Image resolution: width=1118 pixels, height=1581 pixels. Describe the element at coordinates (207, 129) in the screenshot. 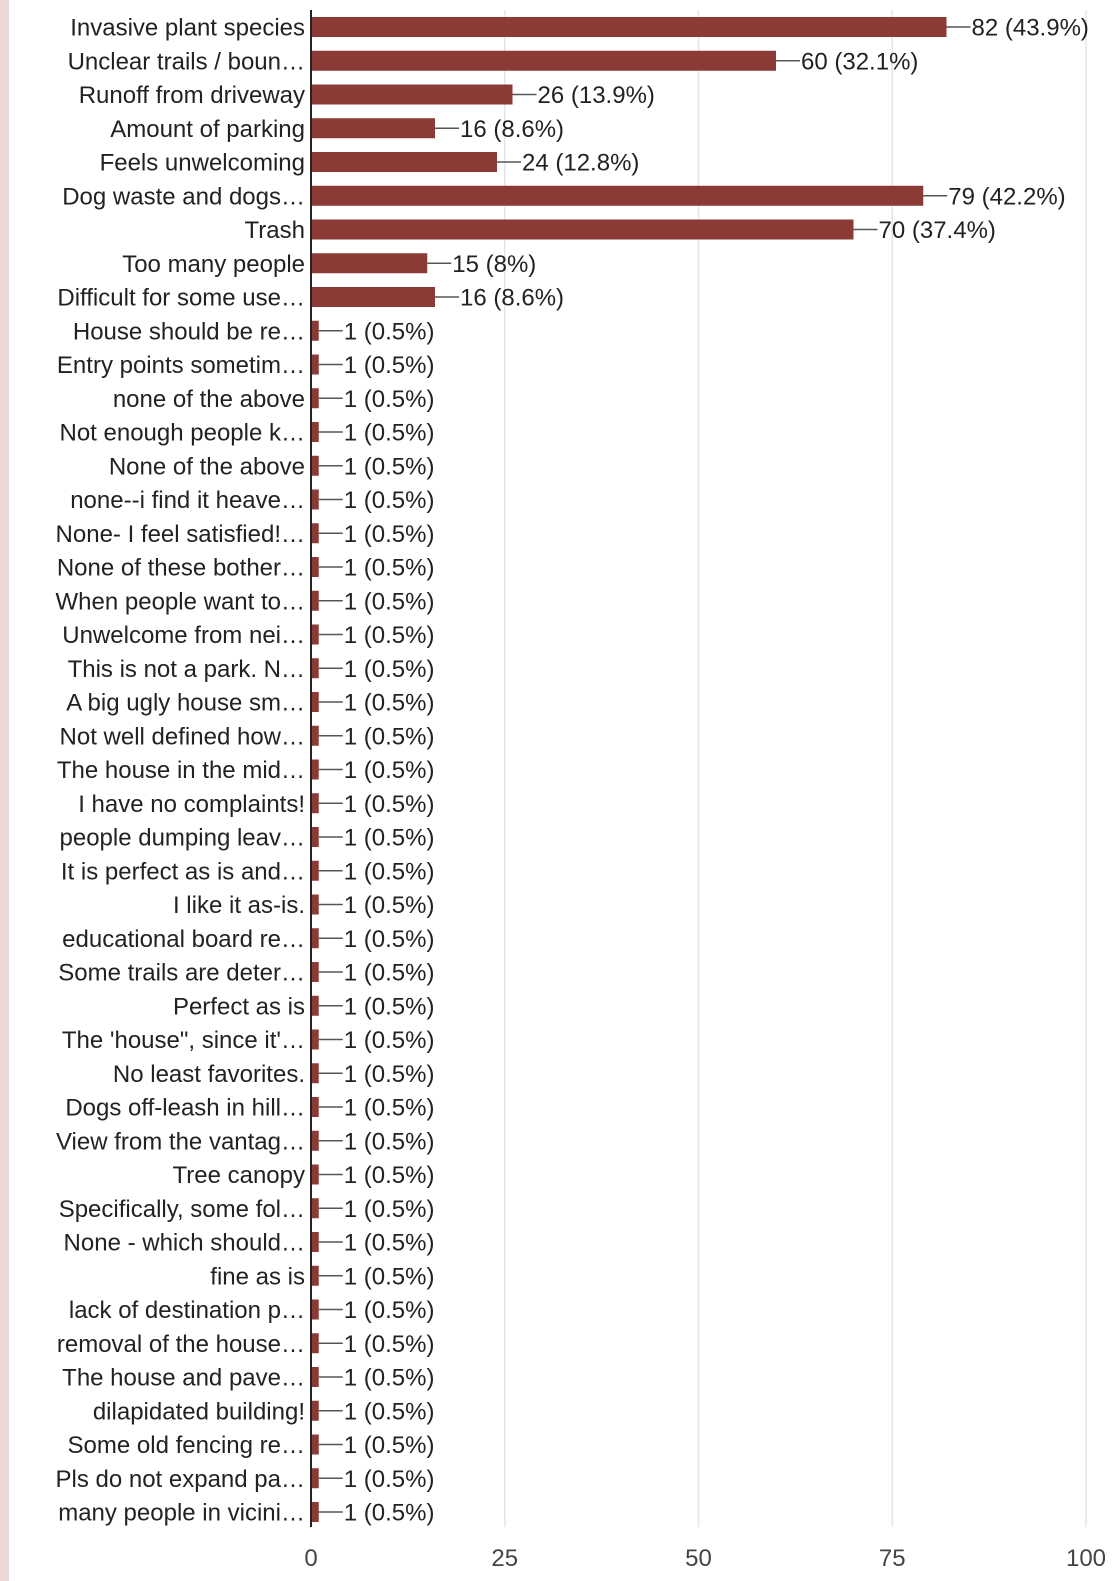

I see `category-label: Amount of parking` at that location.